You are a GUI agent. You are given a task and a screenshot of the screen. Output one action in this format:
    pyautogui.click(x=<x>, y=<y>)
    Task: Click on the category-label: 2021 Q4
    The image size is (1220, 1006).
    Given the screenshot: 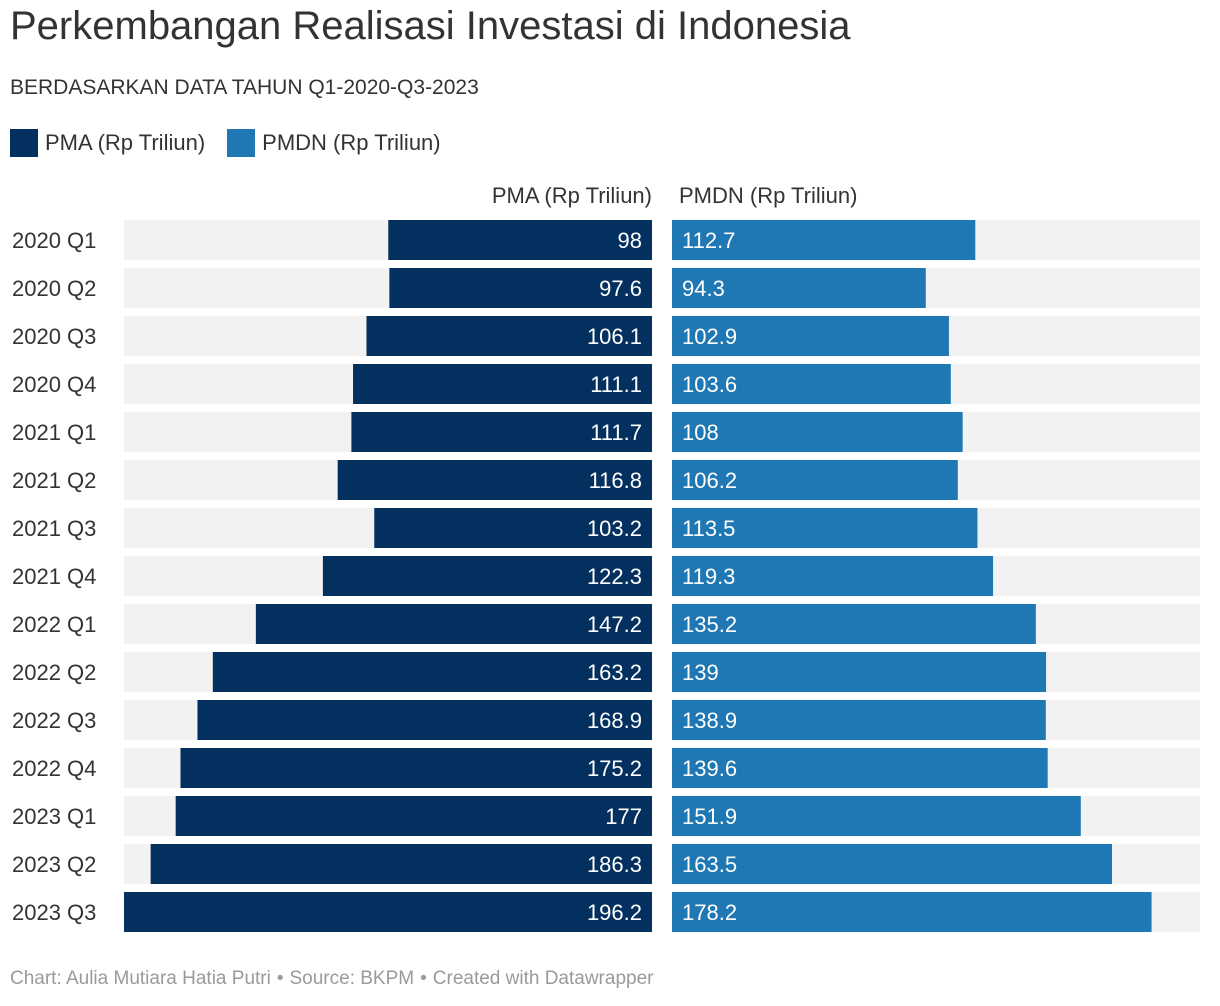 What is the action you would take?
    pyautogui.click(x=54, y=576)
    